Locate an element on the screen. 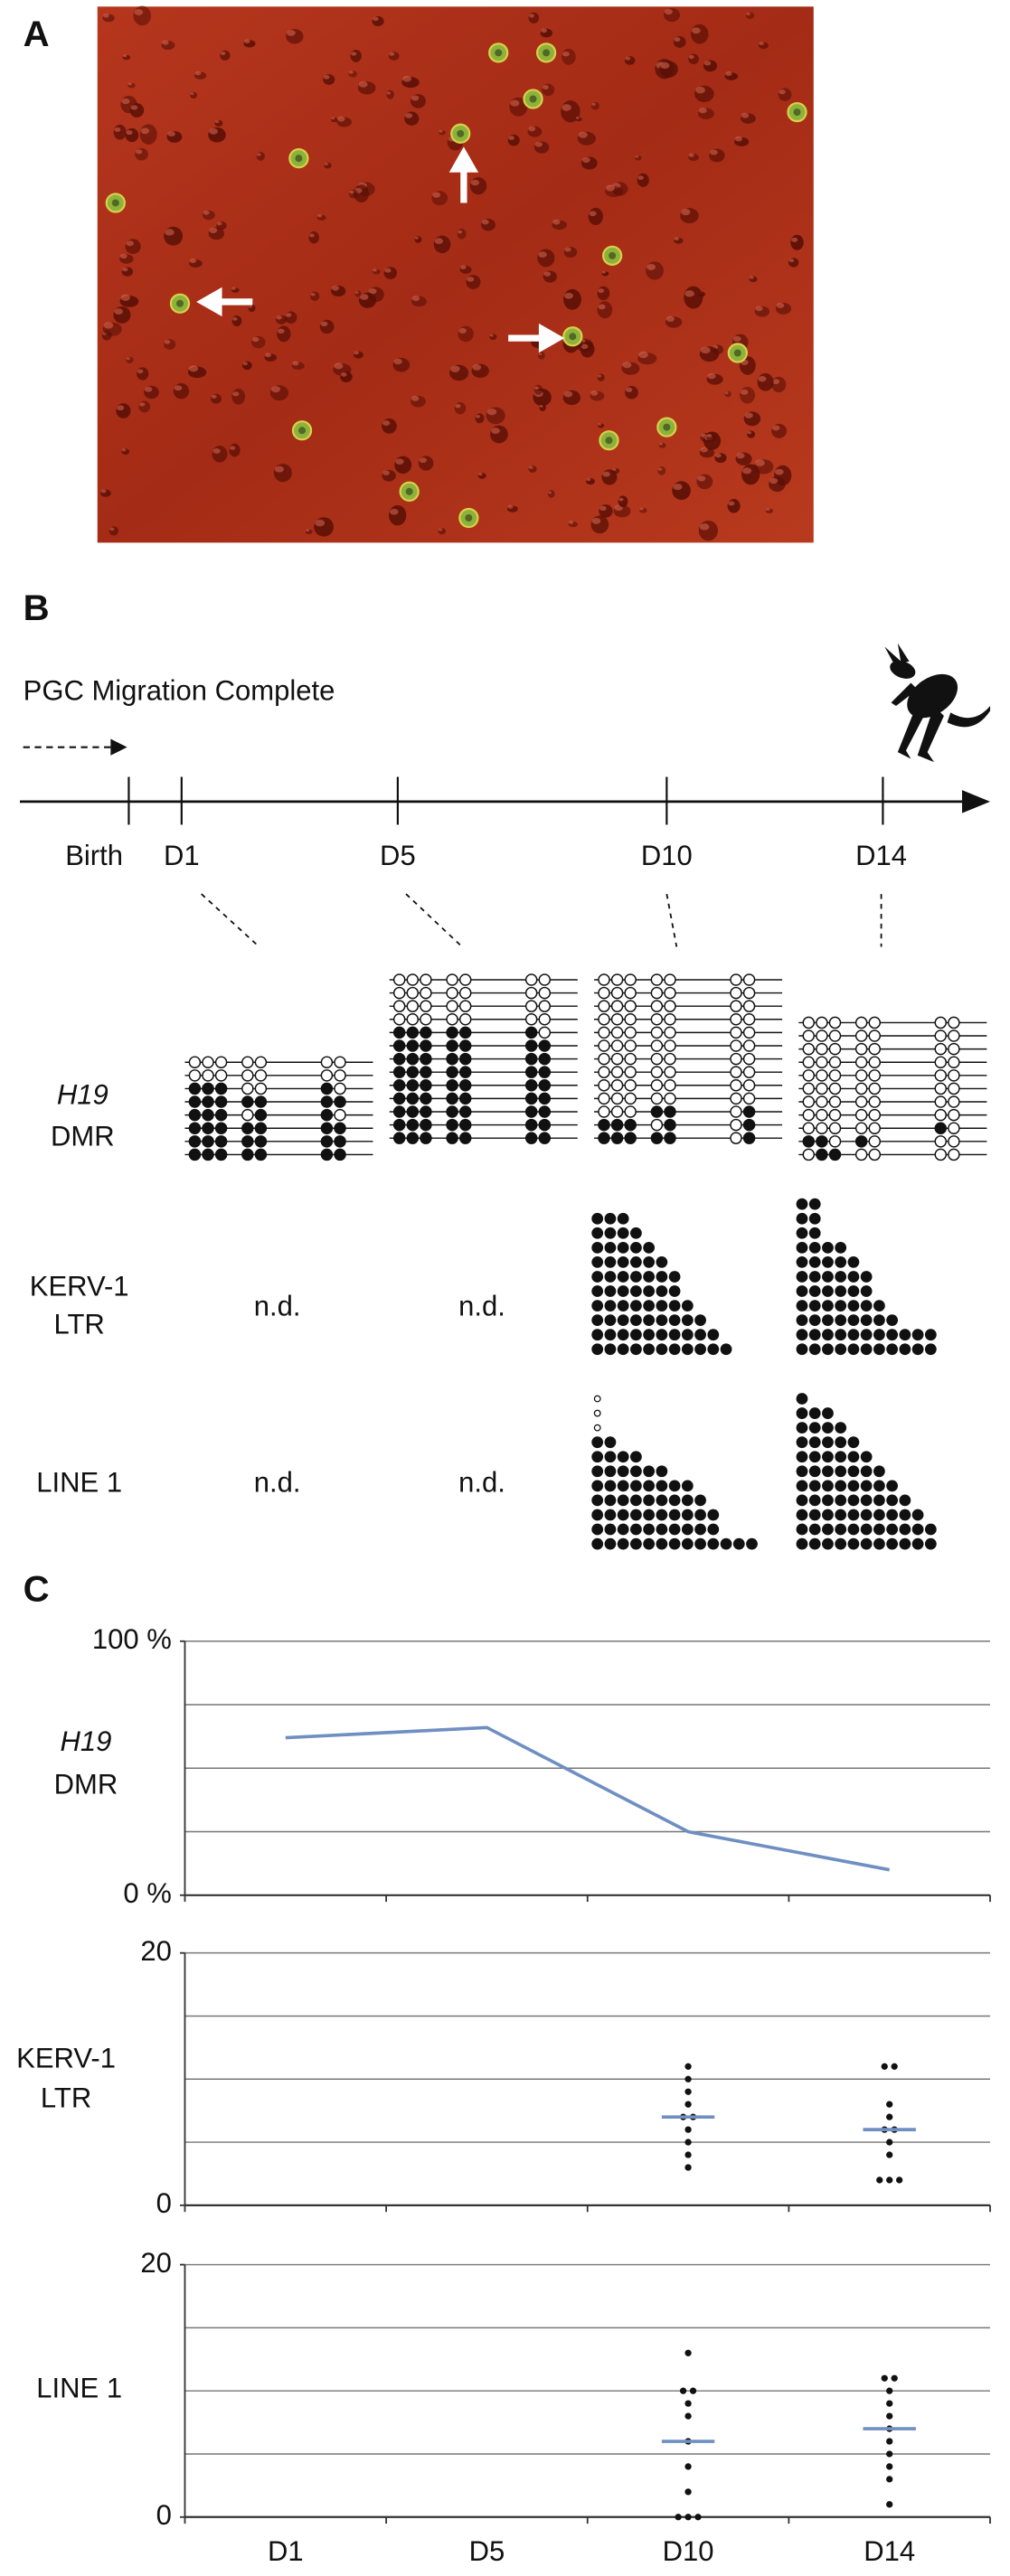  x-tick-label: D1 is located at coordinates (286, 2551).